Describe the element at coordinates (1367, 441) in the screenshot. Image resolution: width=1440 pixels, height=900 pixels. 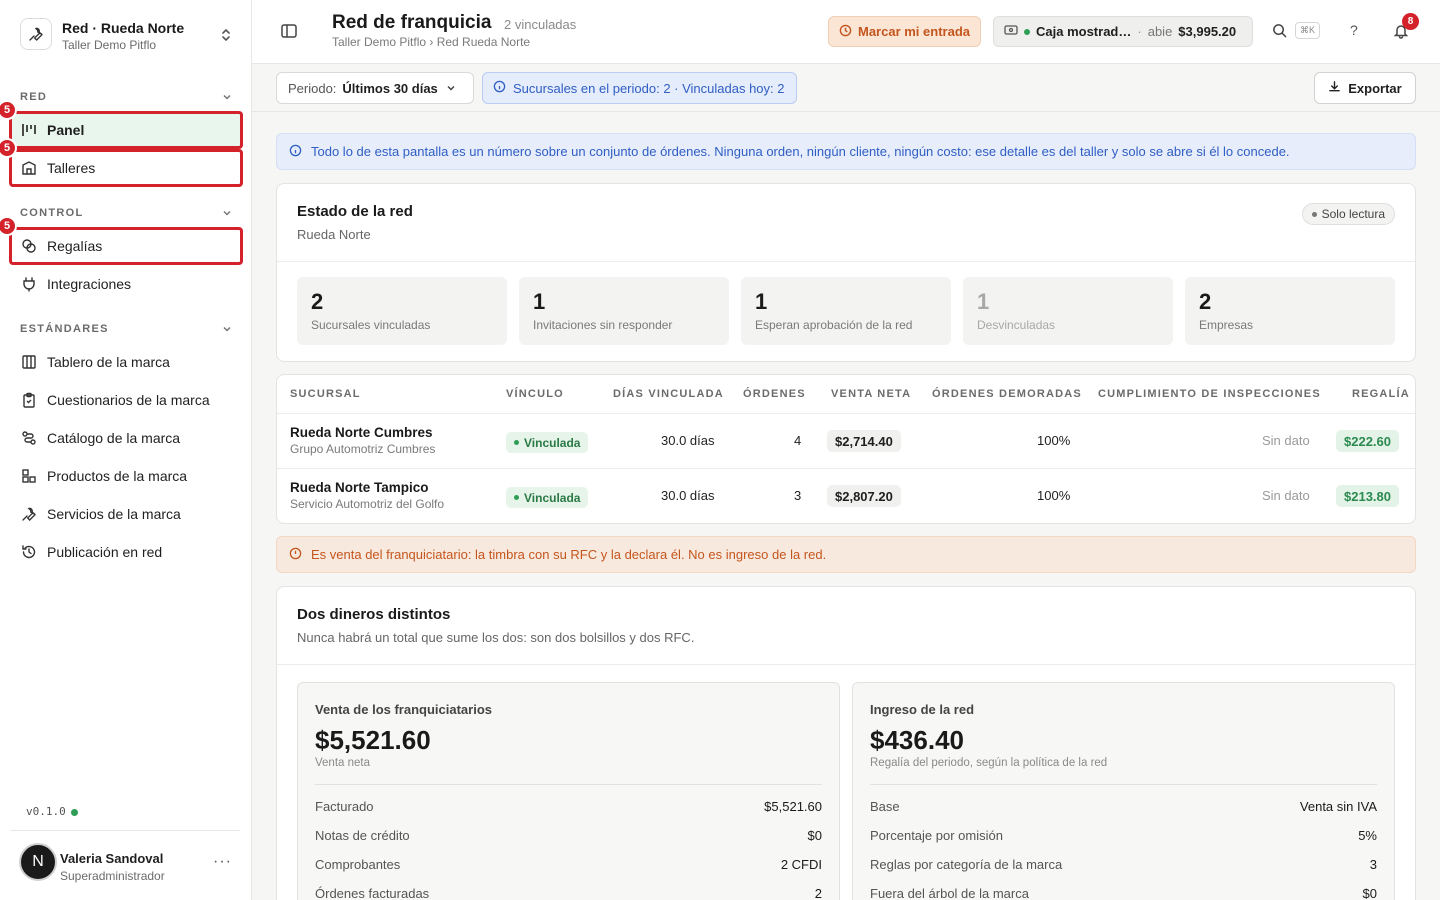
I see `royalty-amount: $222.60` at that location.